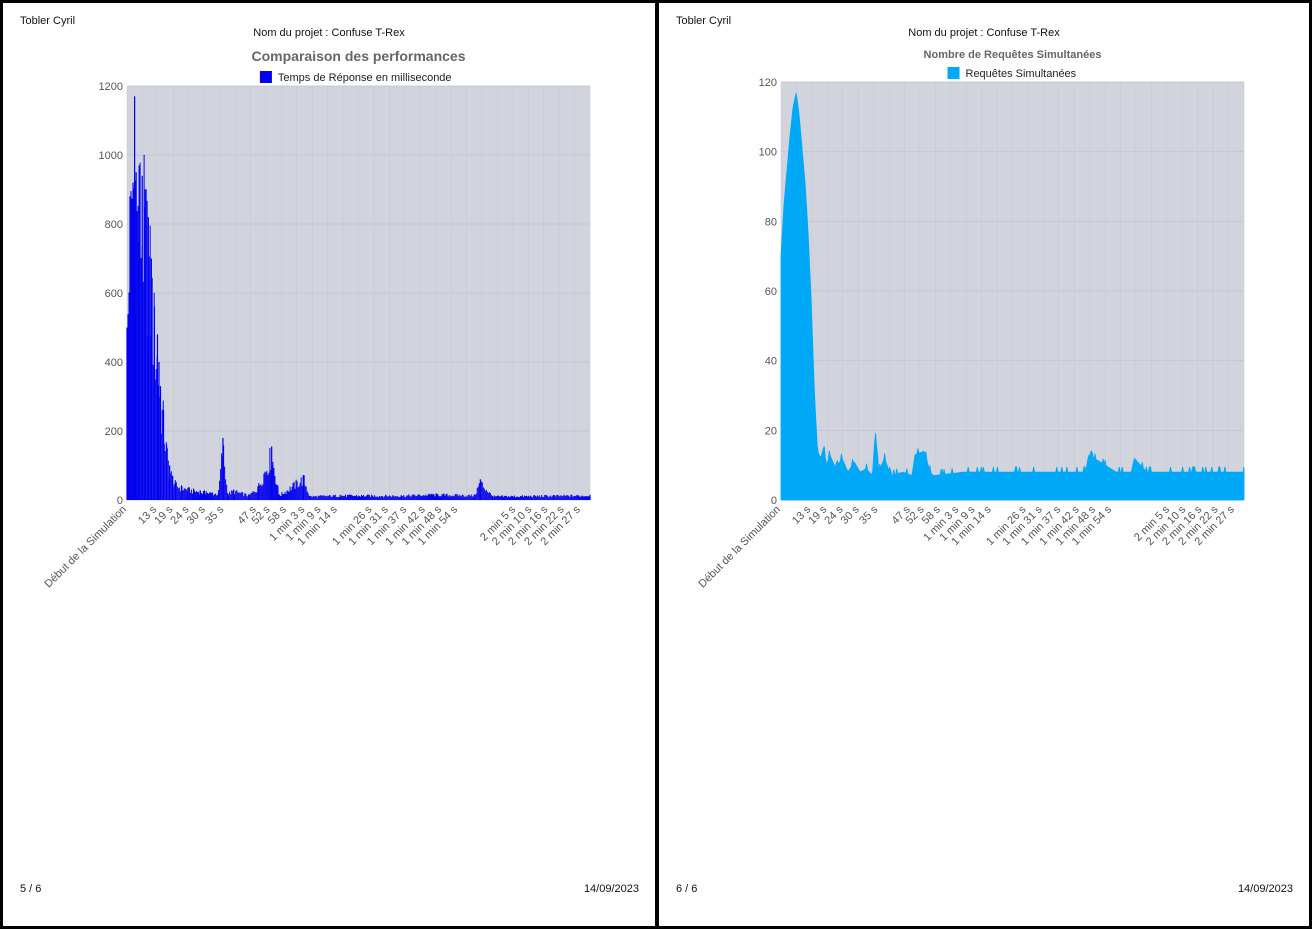  I want to click on chart-title: Comparaison des performances, so click(359, 56).